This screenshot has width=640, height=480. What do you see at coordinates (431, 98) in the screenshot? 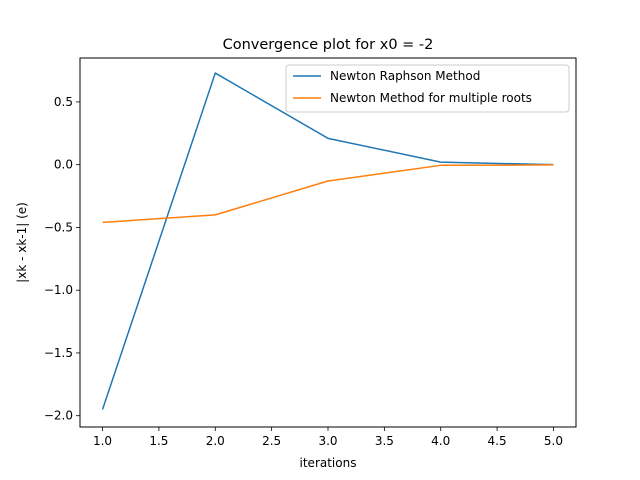
I see `legend-label-multiple-roots: Newton Method for multiple roots` at bounding box center [431, 98].